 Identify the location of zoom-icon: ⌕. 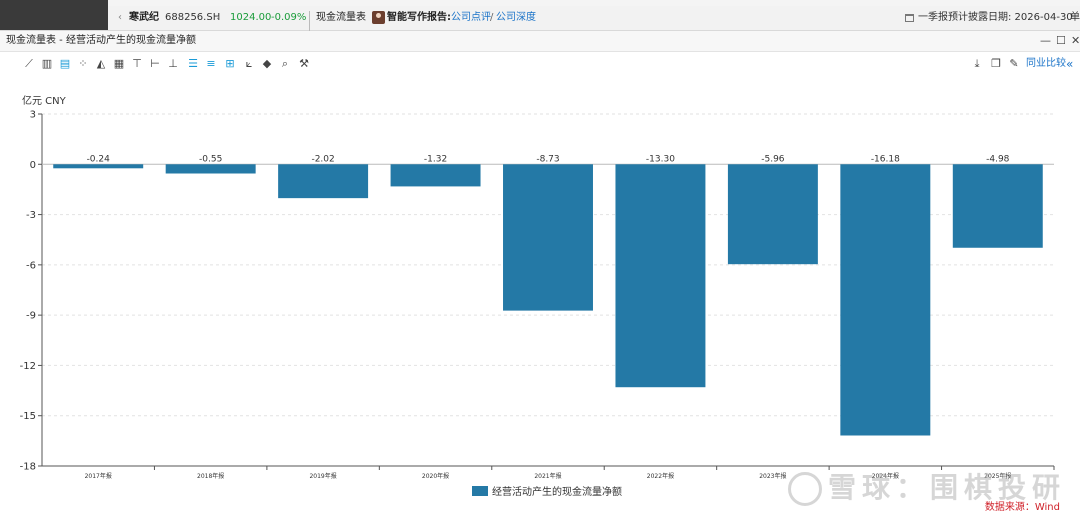
(285, 63).